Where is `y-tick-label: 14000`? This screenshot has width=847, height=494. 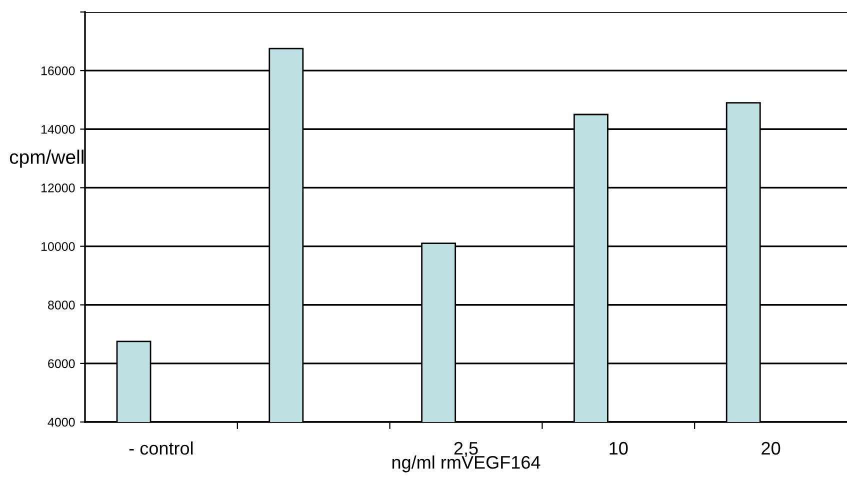
y-tick-label: 14000 is located at coordinates (58, 129).